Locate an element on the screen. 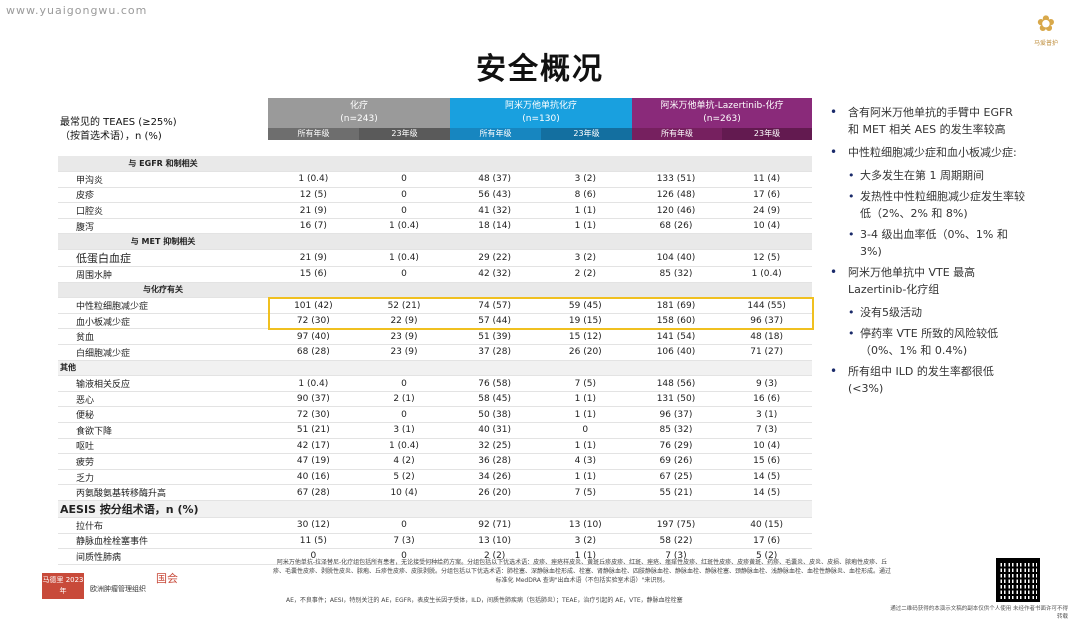  table-section-row: 与 MET 抑制相关 is located at coordinates (435, 242).